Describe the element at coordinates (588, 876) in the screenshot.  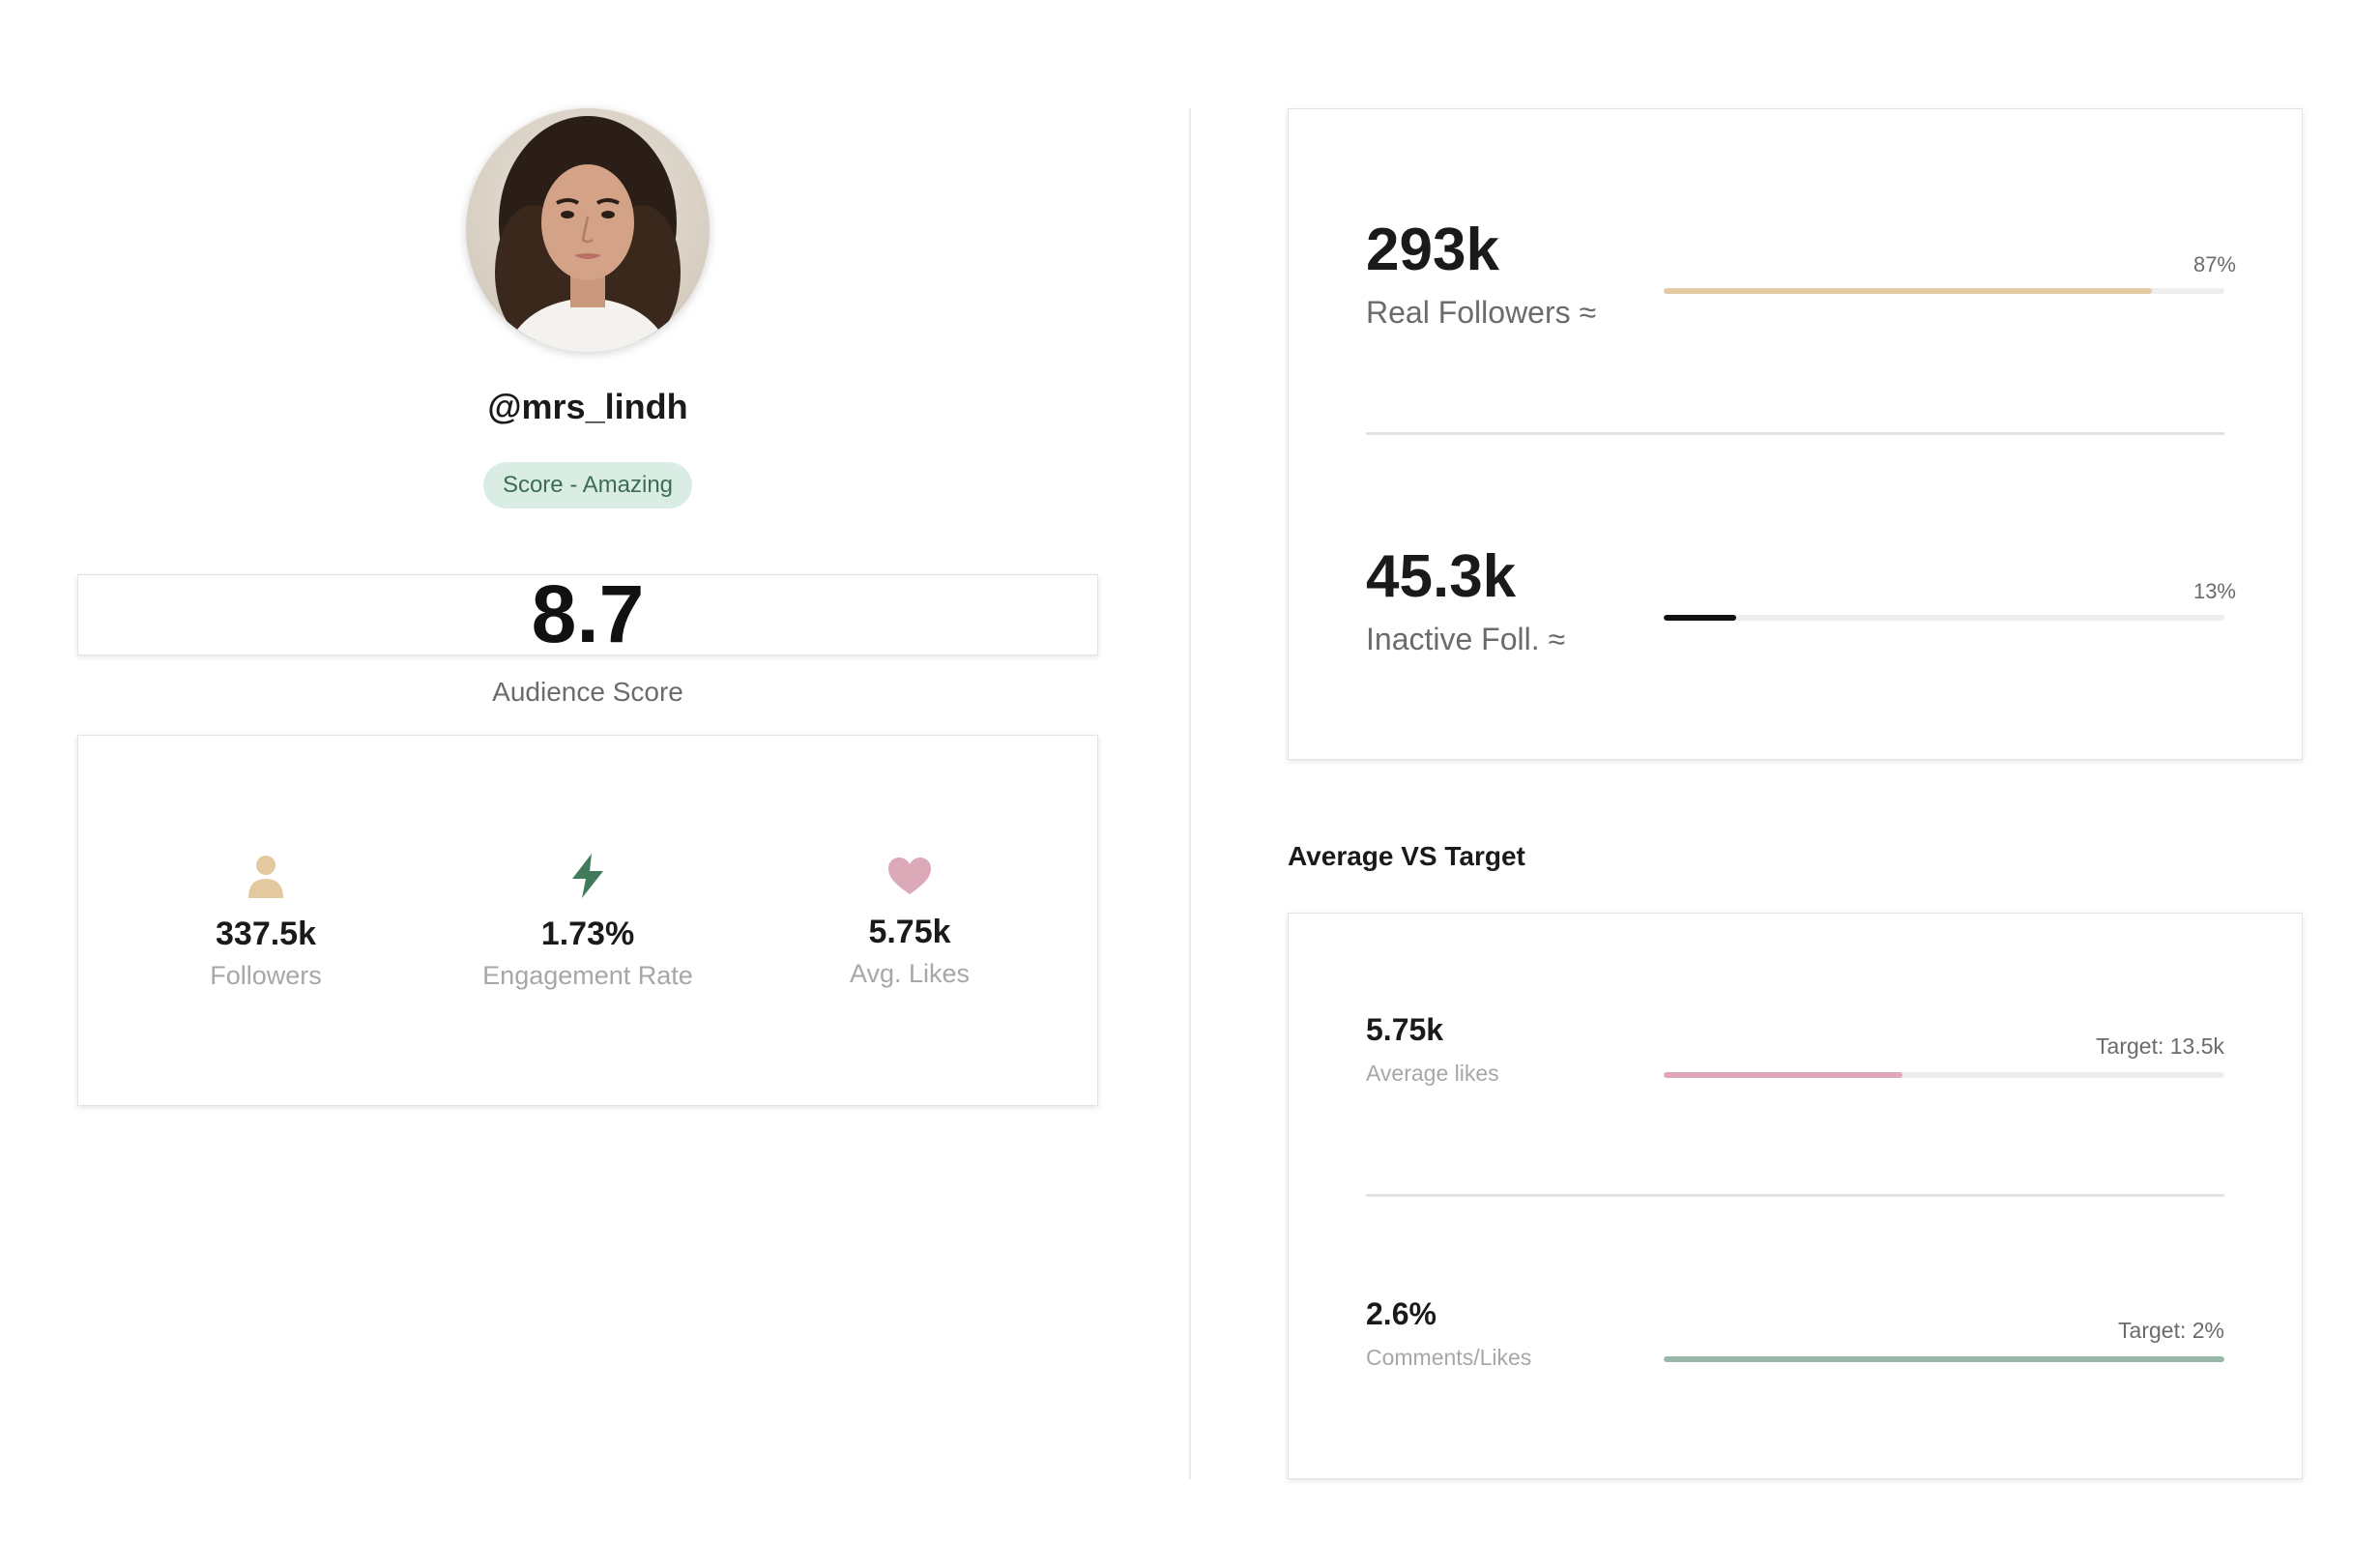
I see `bolt-icon` at that location.